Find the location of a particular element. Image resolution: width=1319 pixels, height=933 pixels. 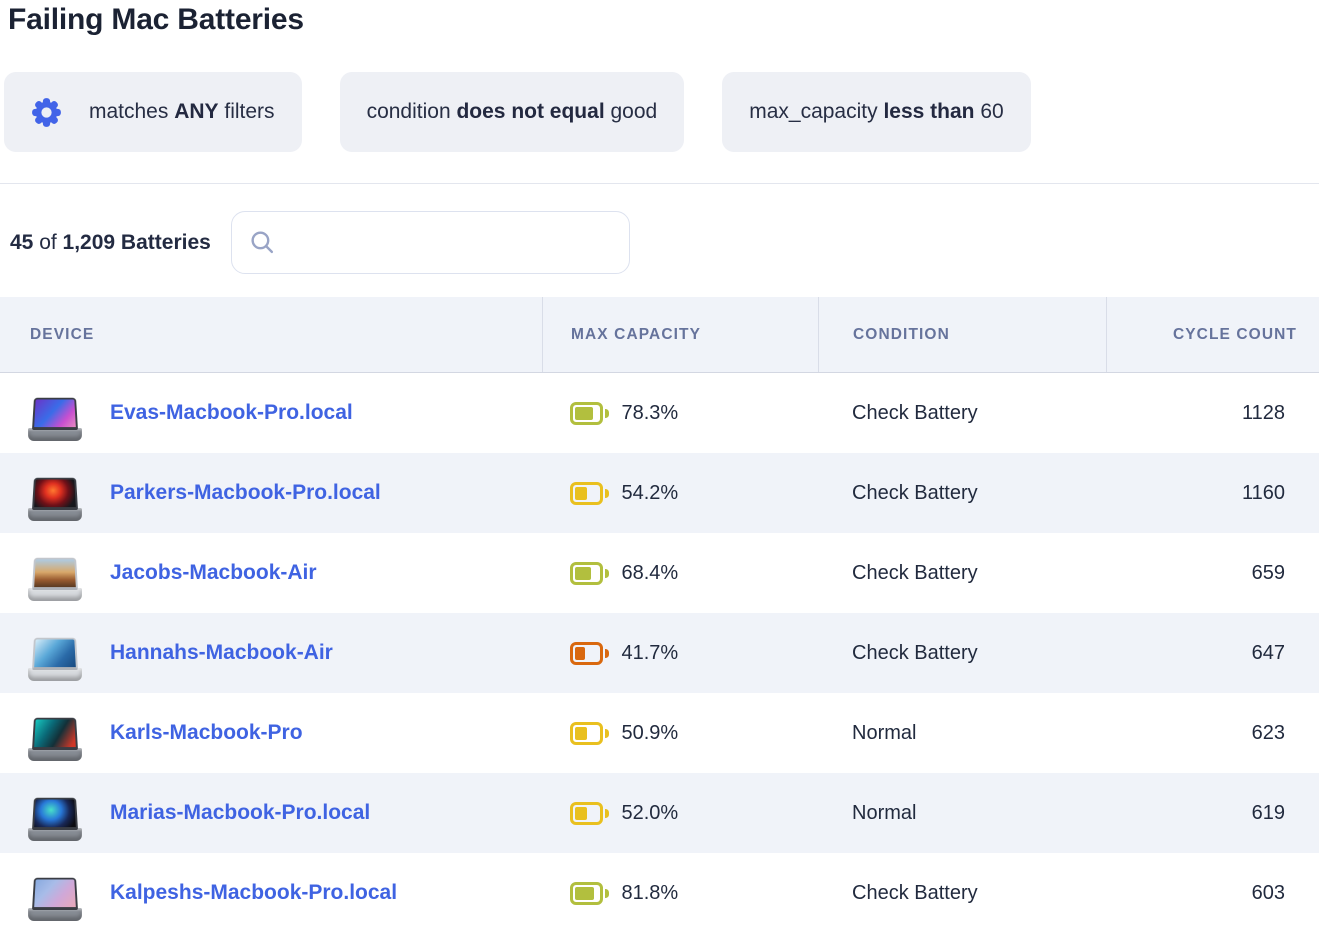

device-link: Karls-Macbook-Pro is located at coordinates (206, 732).